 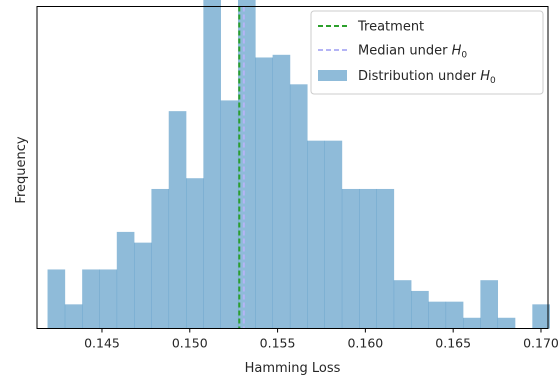 I want to click on x-tick-label: 0.170, so click(x=541, y=343).